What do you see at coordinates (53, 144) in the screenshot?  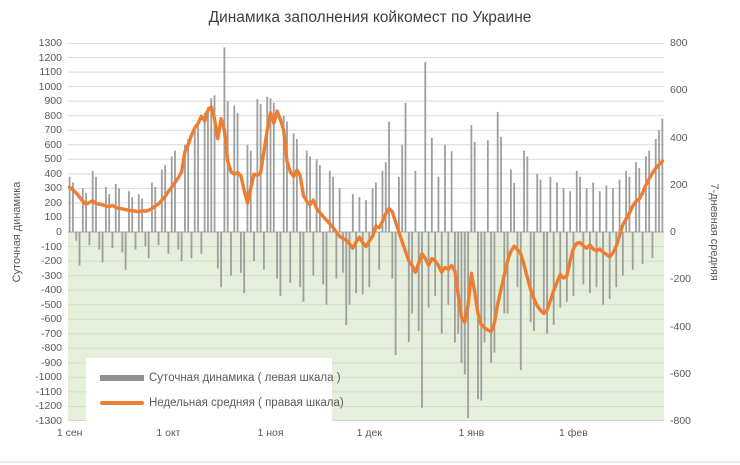 I see `left-axis-tick-label: 600` at bounding box center [53, 144].